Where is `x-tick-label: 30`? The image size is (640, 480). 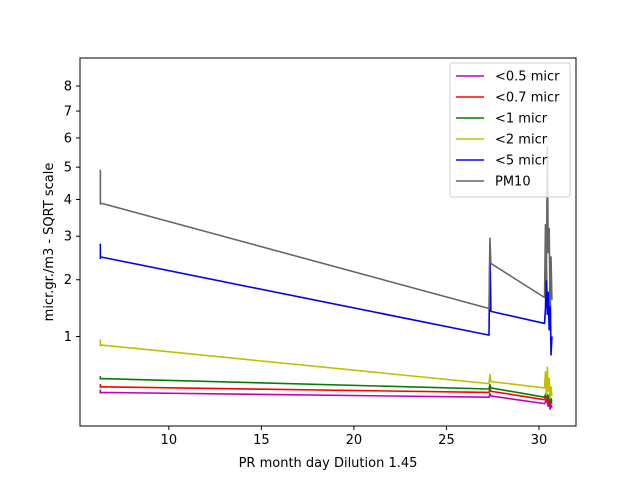 x-tick-label: 30 is located at coordinates (539, 440).